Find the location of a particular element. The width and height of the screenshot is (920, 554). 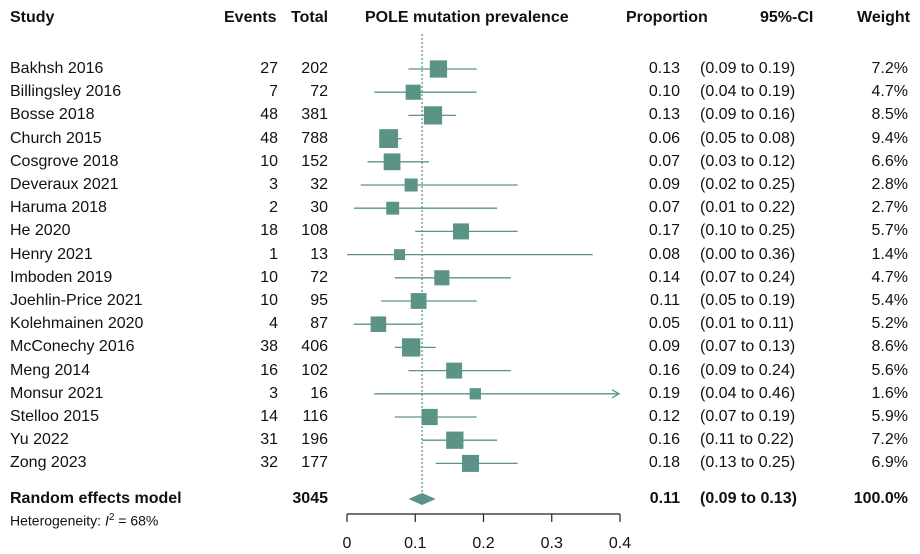

study-name: Imboden 2019 is located at coordinates (61, 277).